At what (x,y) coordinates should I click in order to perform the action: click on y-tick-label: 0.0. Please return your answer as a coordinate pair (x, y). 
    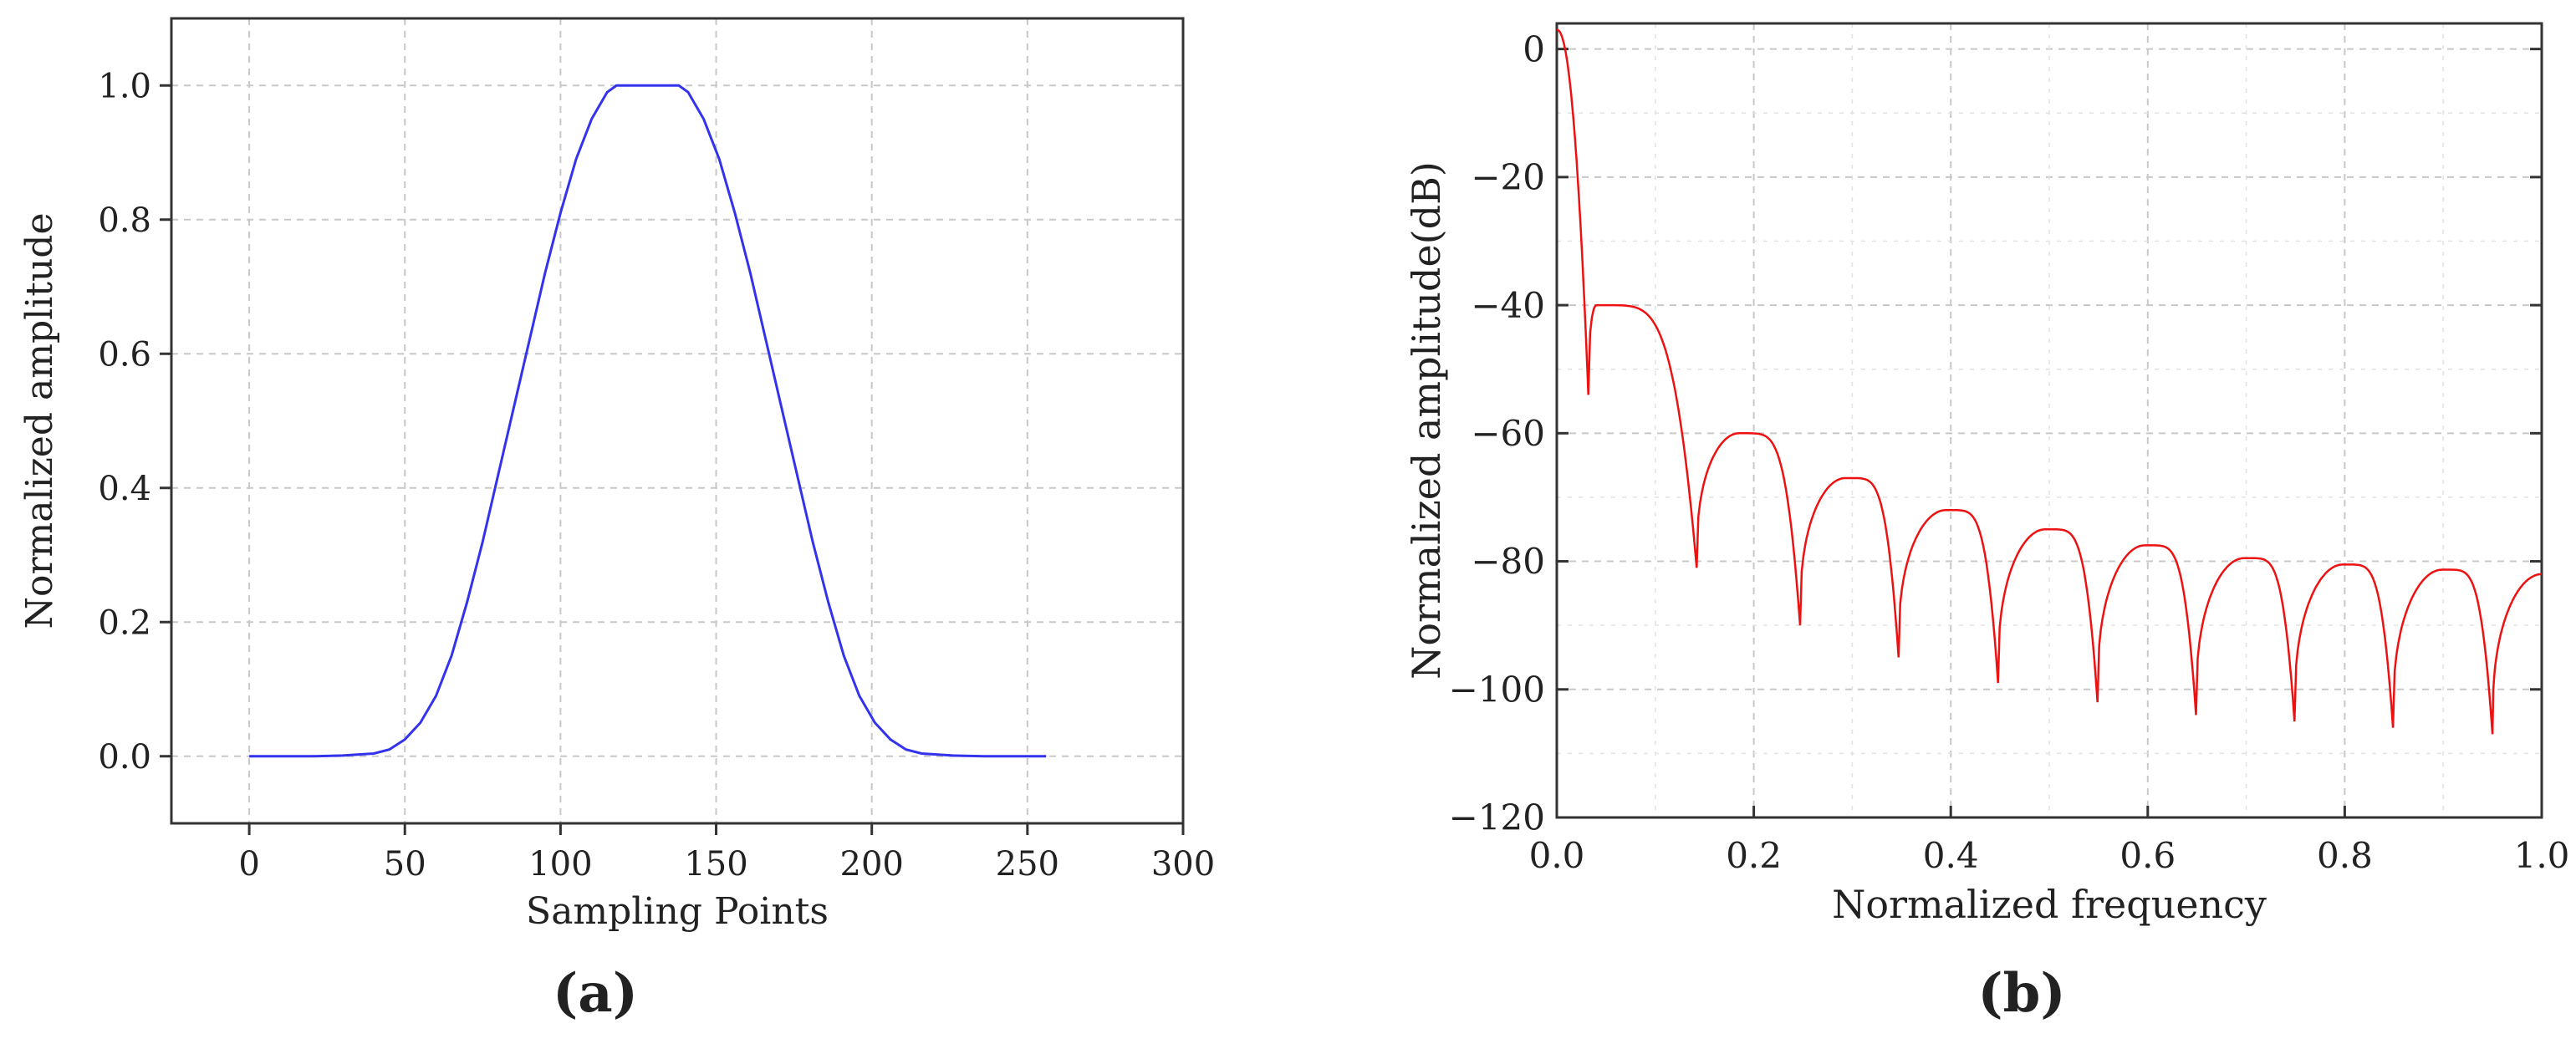
    Looking at the image, I should click on (125, 757).